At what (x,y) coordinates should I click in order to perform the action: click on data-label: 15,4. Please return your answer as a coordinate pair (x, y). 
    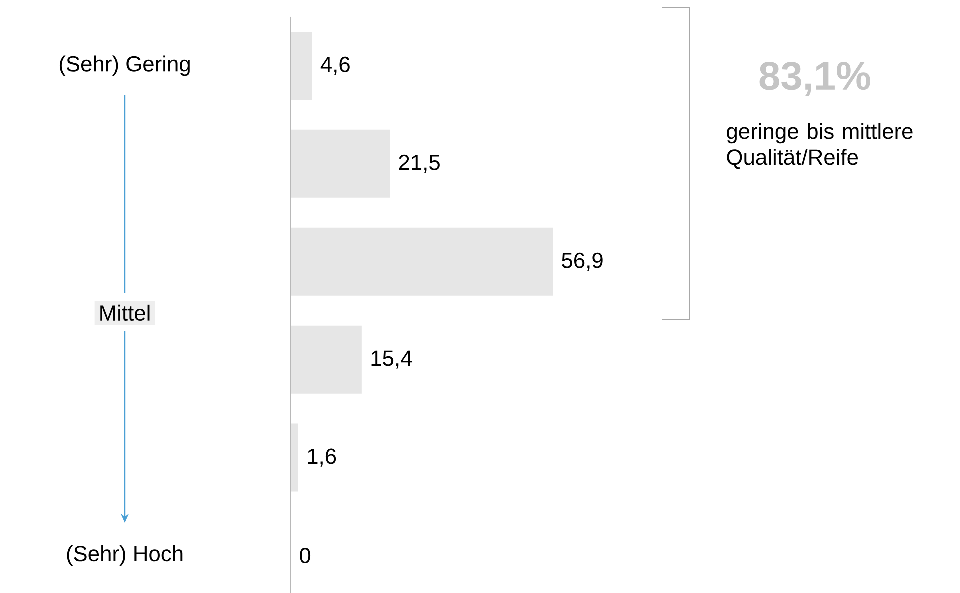
    Looking at the image, I should click on (392, 359).